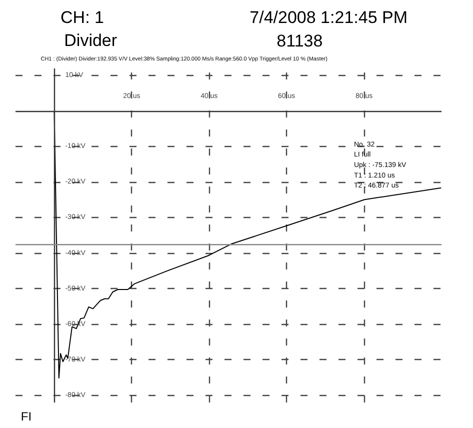 The width and height of the screenshot is (473, 428). I want to click on text: FI, so click(26, 417).